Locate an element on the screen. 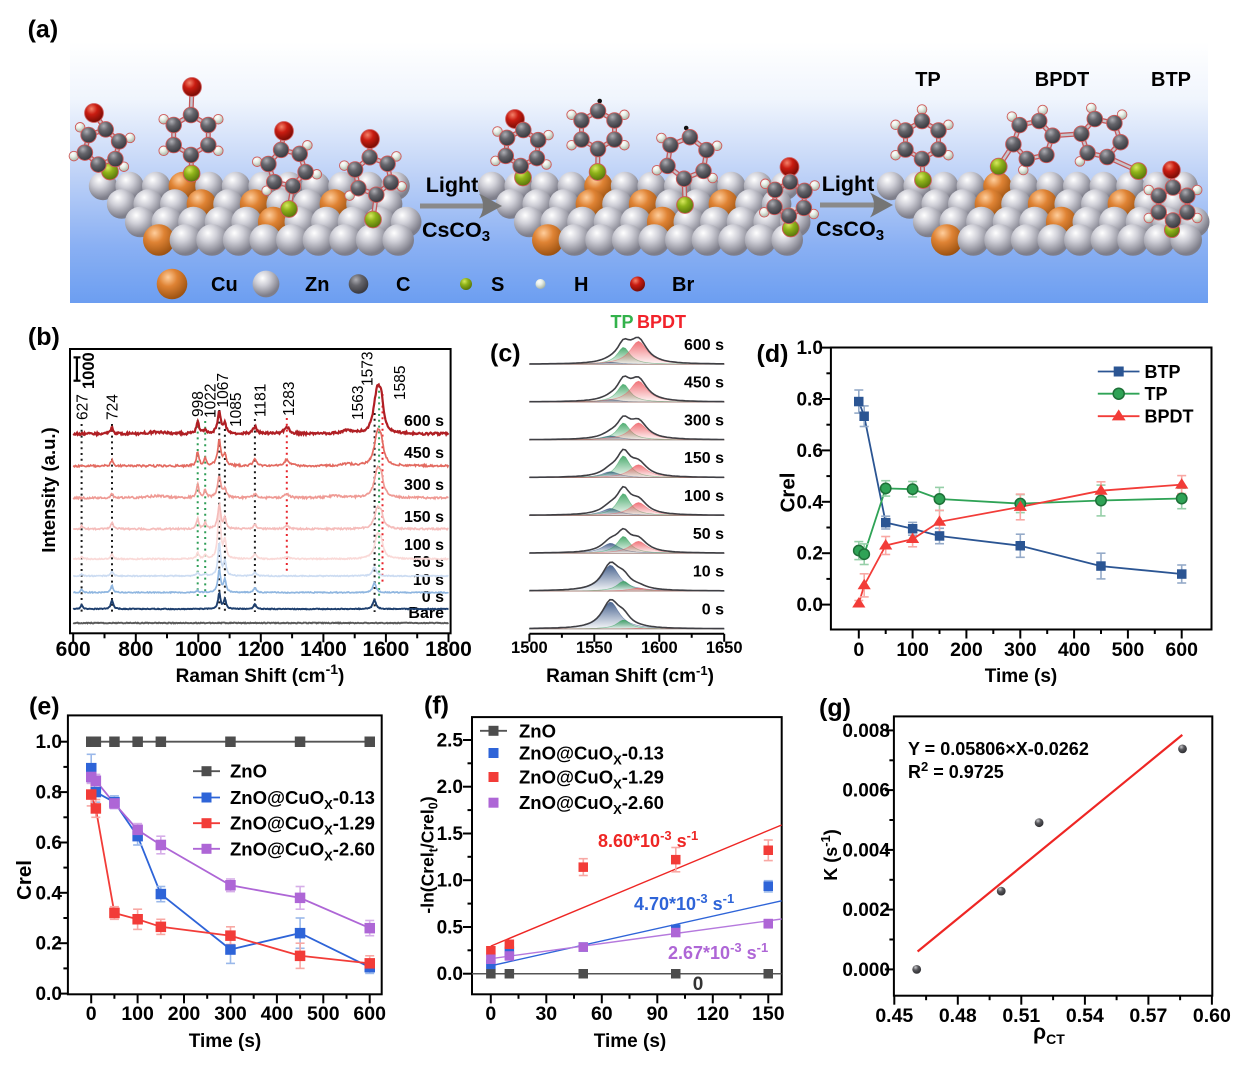 The height and width of the screenshot is (1069, 1258). svg-text: (b) is located at coordinates (44, 337).